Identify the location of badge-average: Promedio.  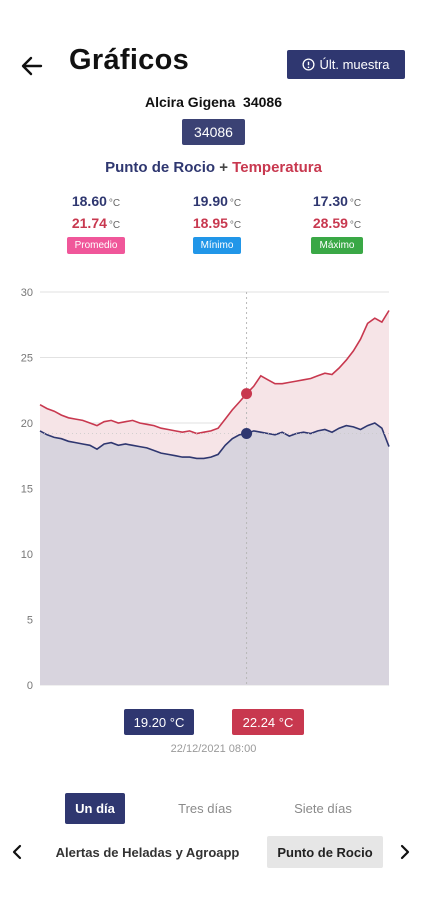
(96, 245).